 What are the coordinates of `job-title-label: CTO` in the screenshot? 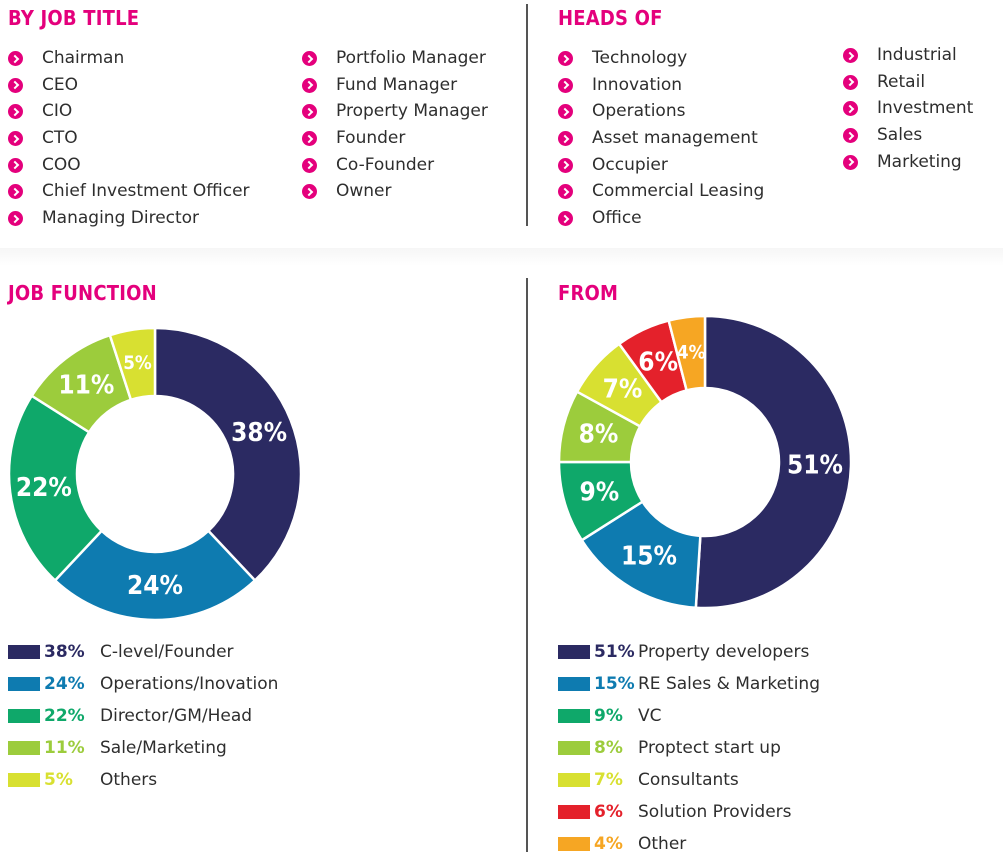 It's located at (60, 138).